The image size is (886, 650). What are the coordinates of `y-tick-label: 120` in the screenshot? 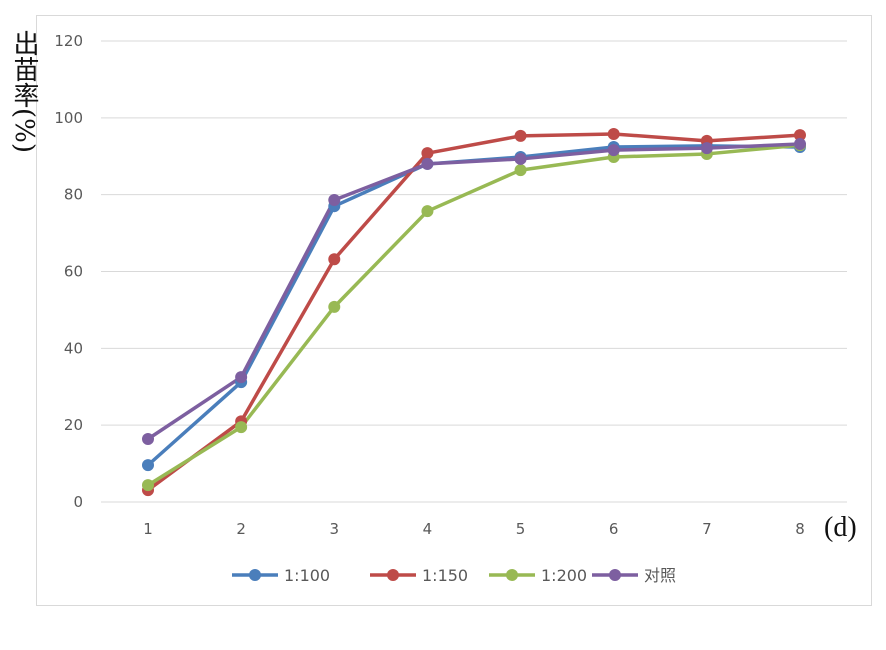 It's located at (68, 41).